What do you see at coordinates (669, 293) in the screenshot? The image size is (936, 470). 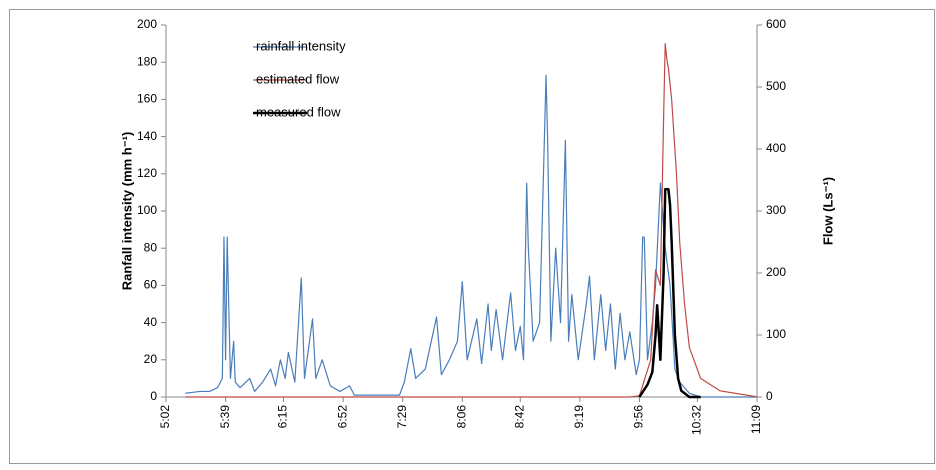 I see `series-line` at bounding box center [669, 293].